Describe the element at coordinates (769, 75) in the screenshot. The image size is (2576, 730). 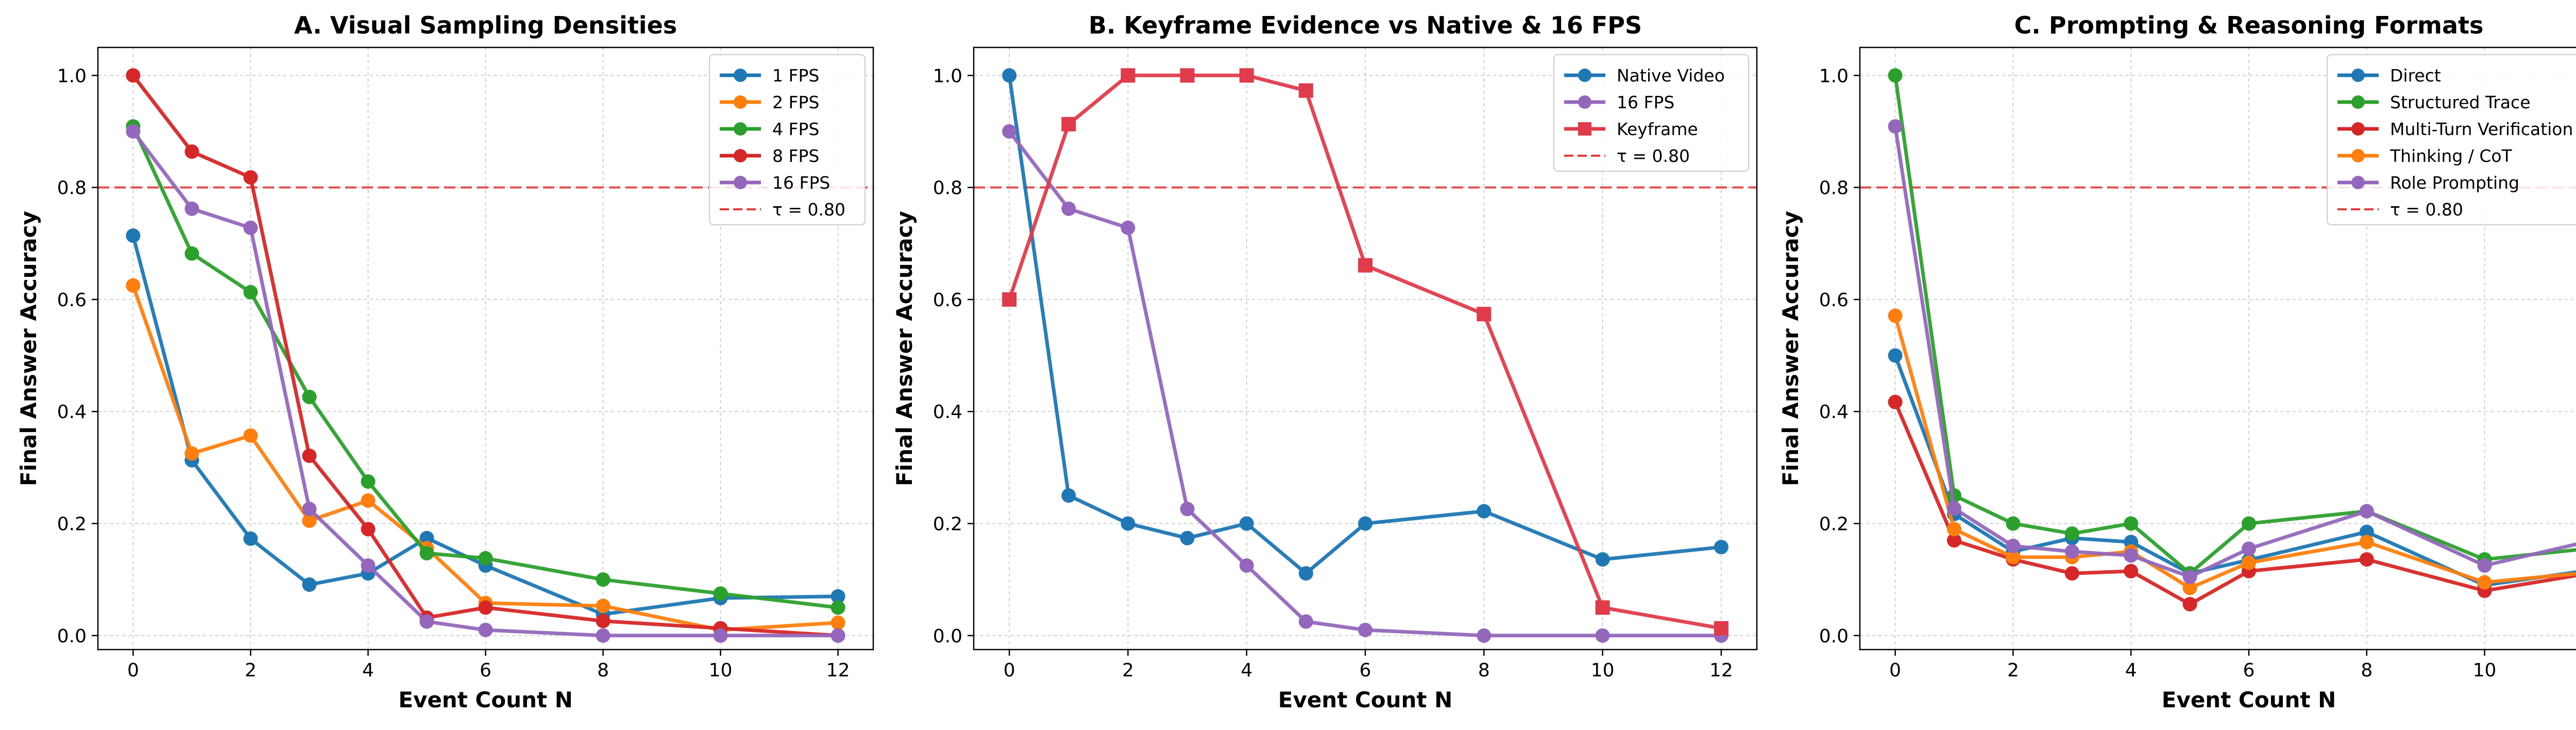
I see `legend-item: 1 FPS` at that location.